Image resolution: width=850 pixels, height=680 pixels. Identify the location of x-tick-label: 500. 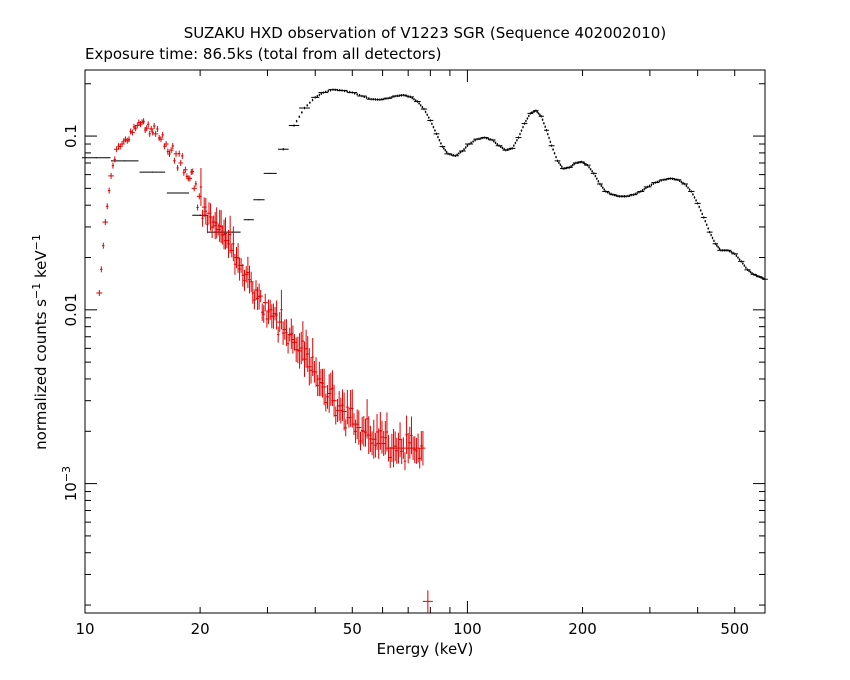
(734, 629).